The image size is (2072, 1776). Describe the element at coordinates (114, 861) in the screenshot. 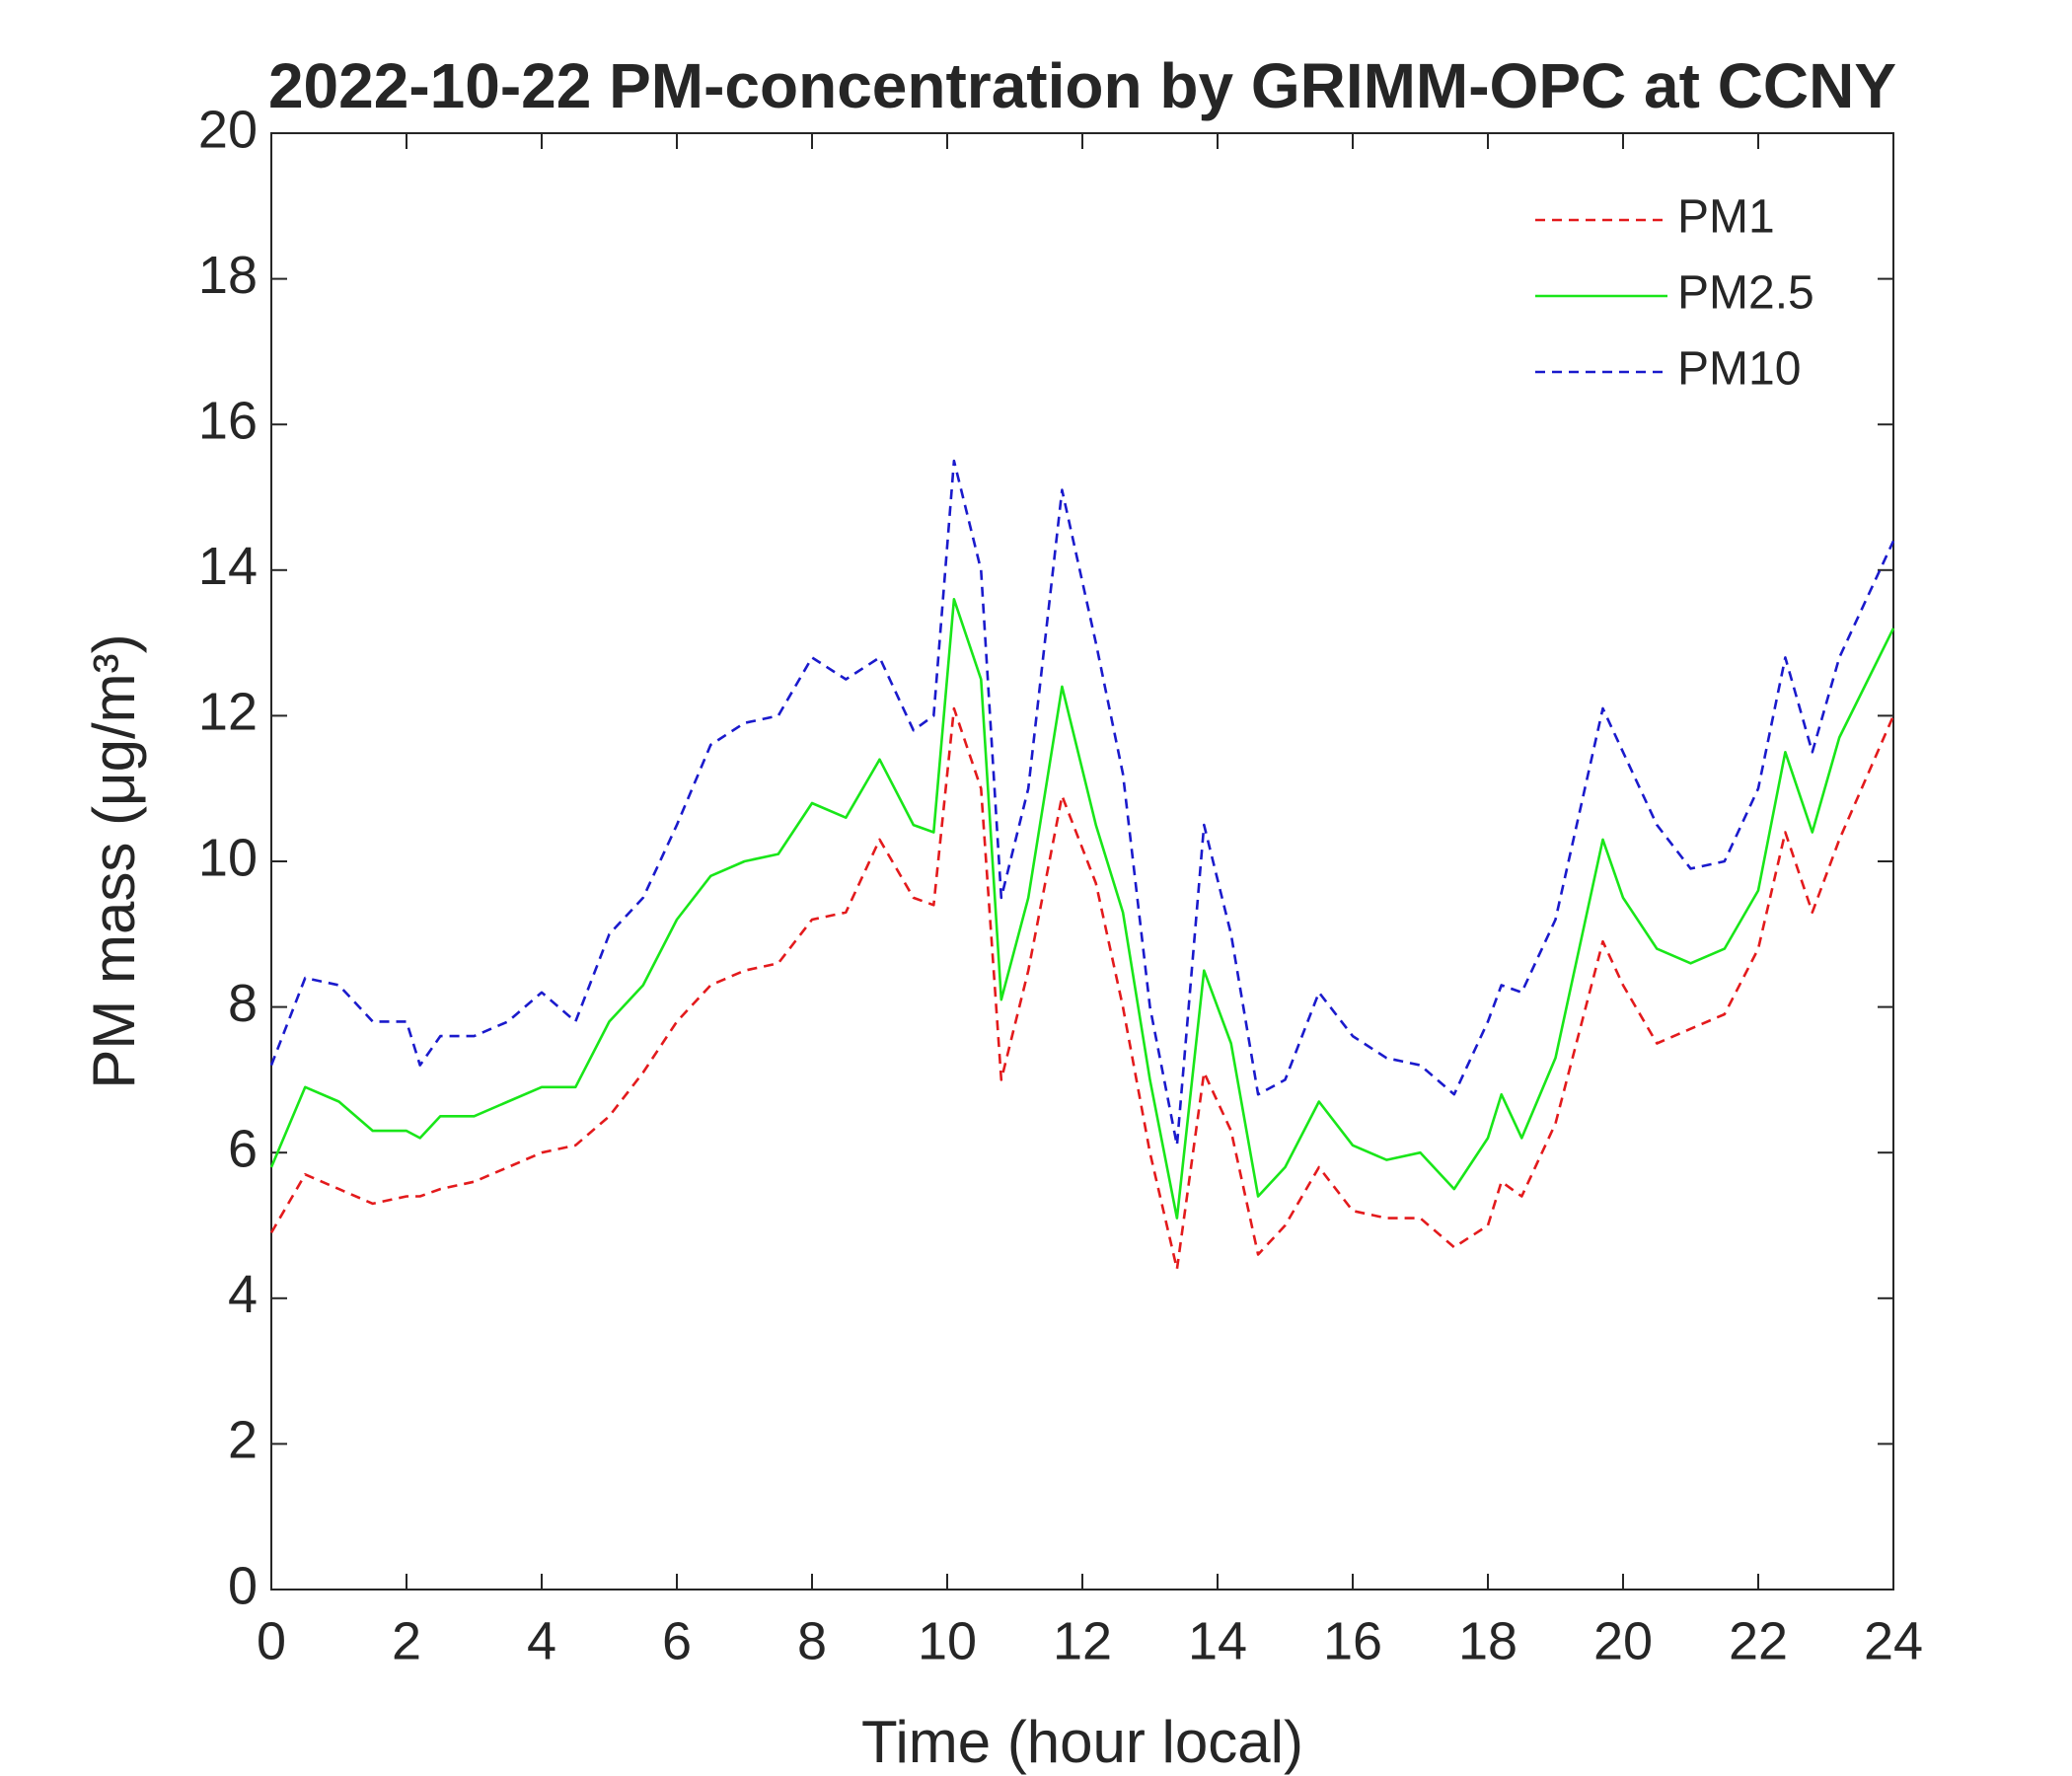

I see `y-axis-label: PM mass (μg/m³)` at that location.